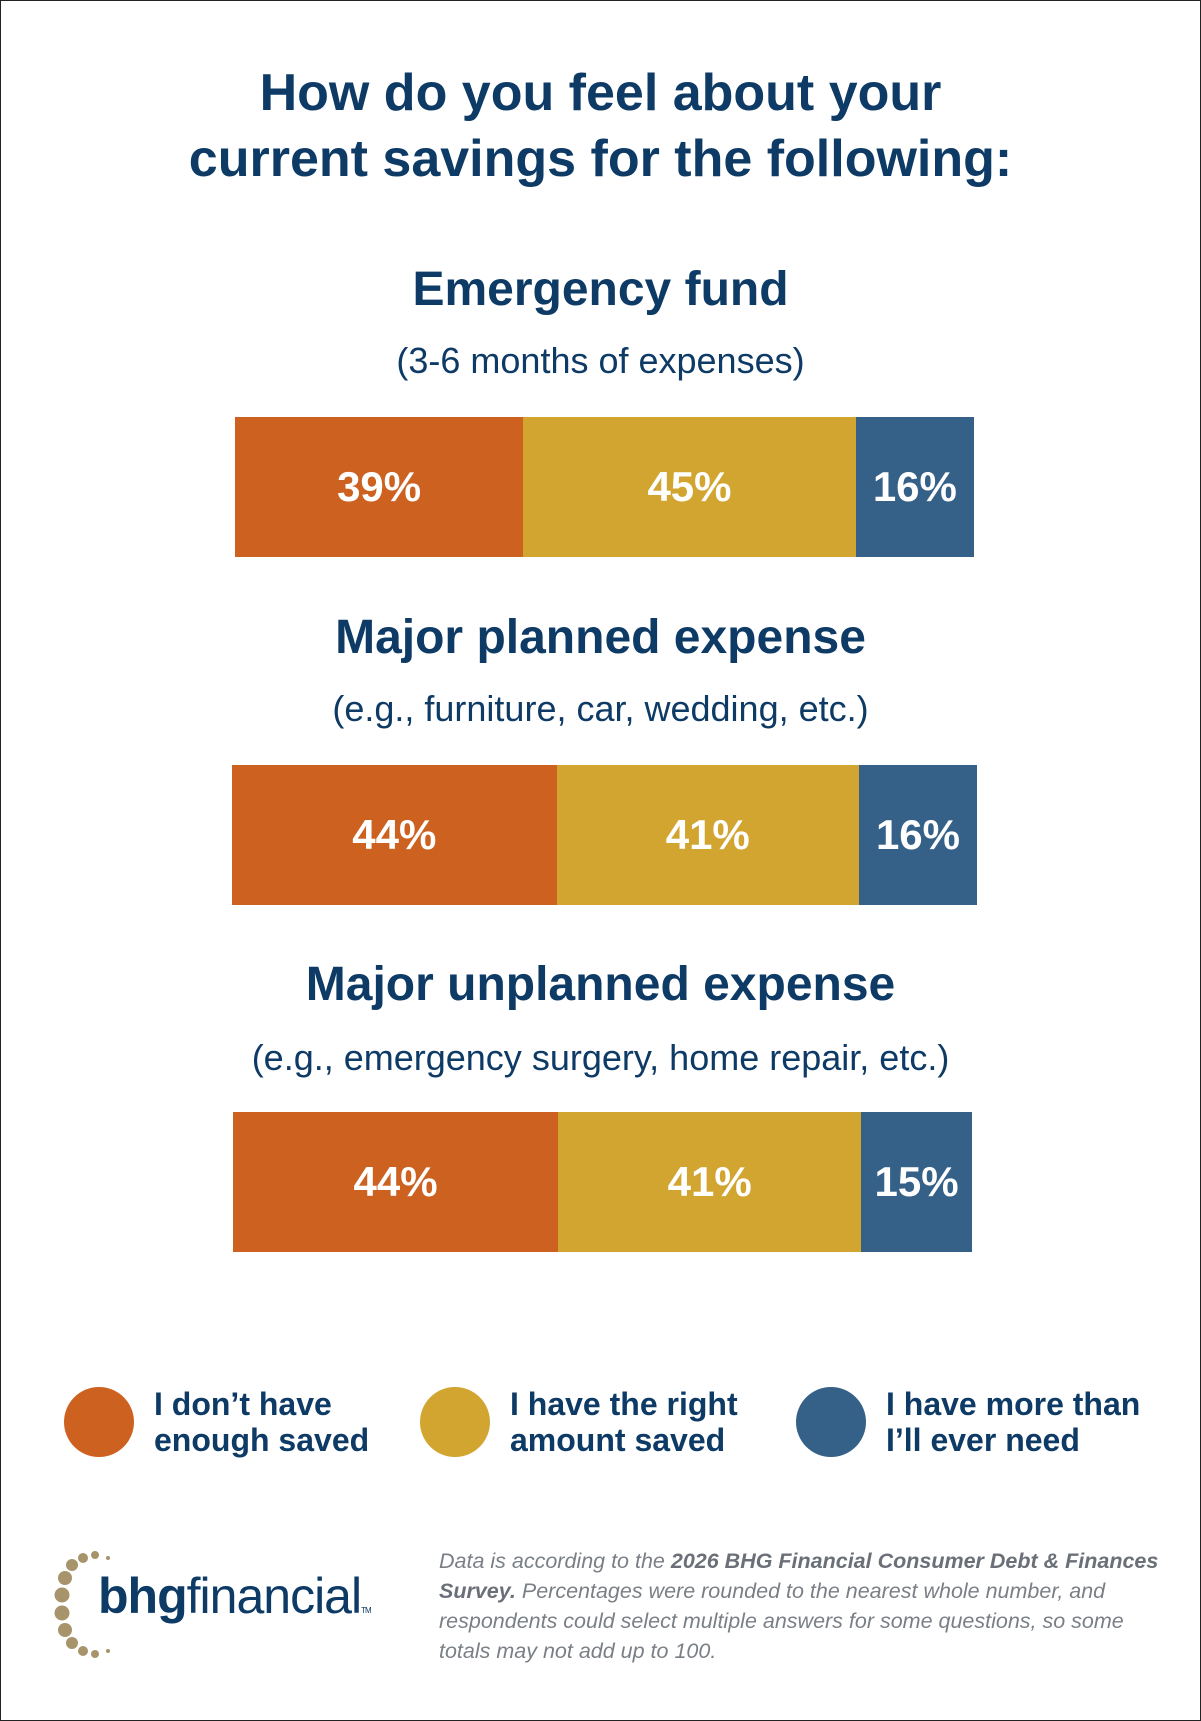 This screenshot has width=1201, height=1721. Describe the element at coordinates (600, 984) in the screenshot. I see `category-title: Major unplanned expense` at that location.